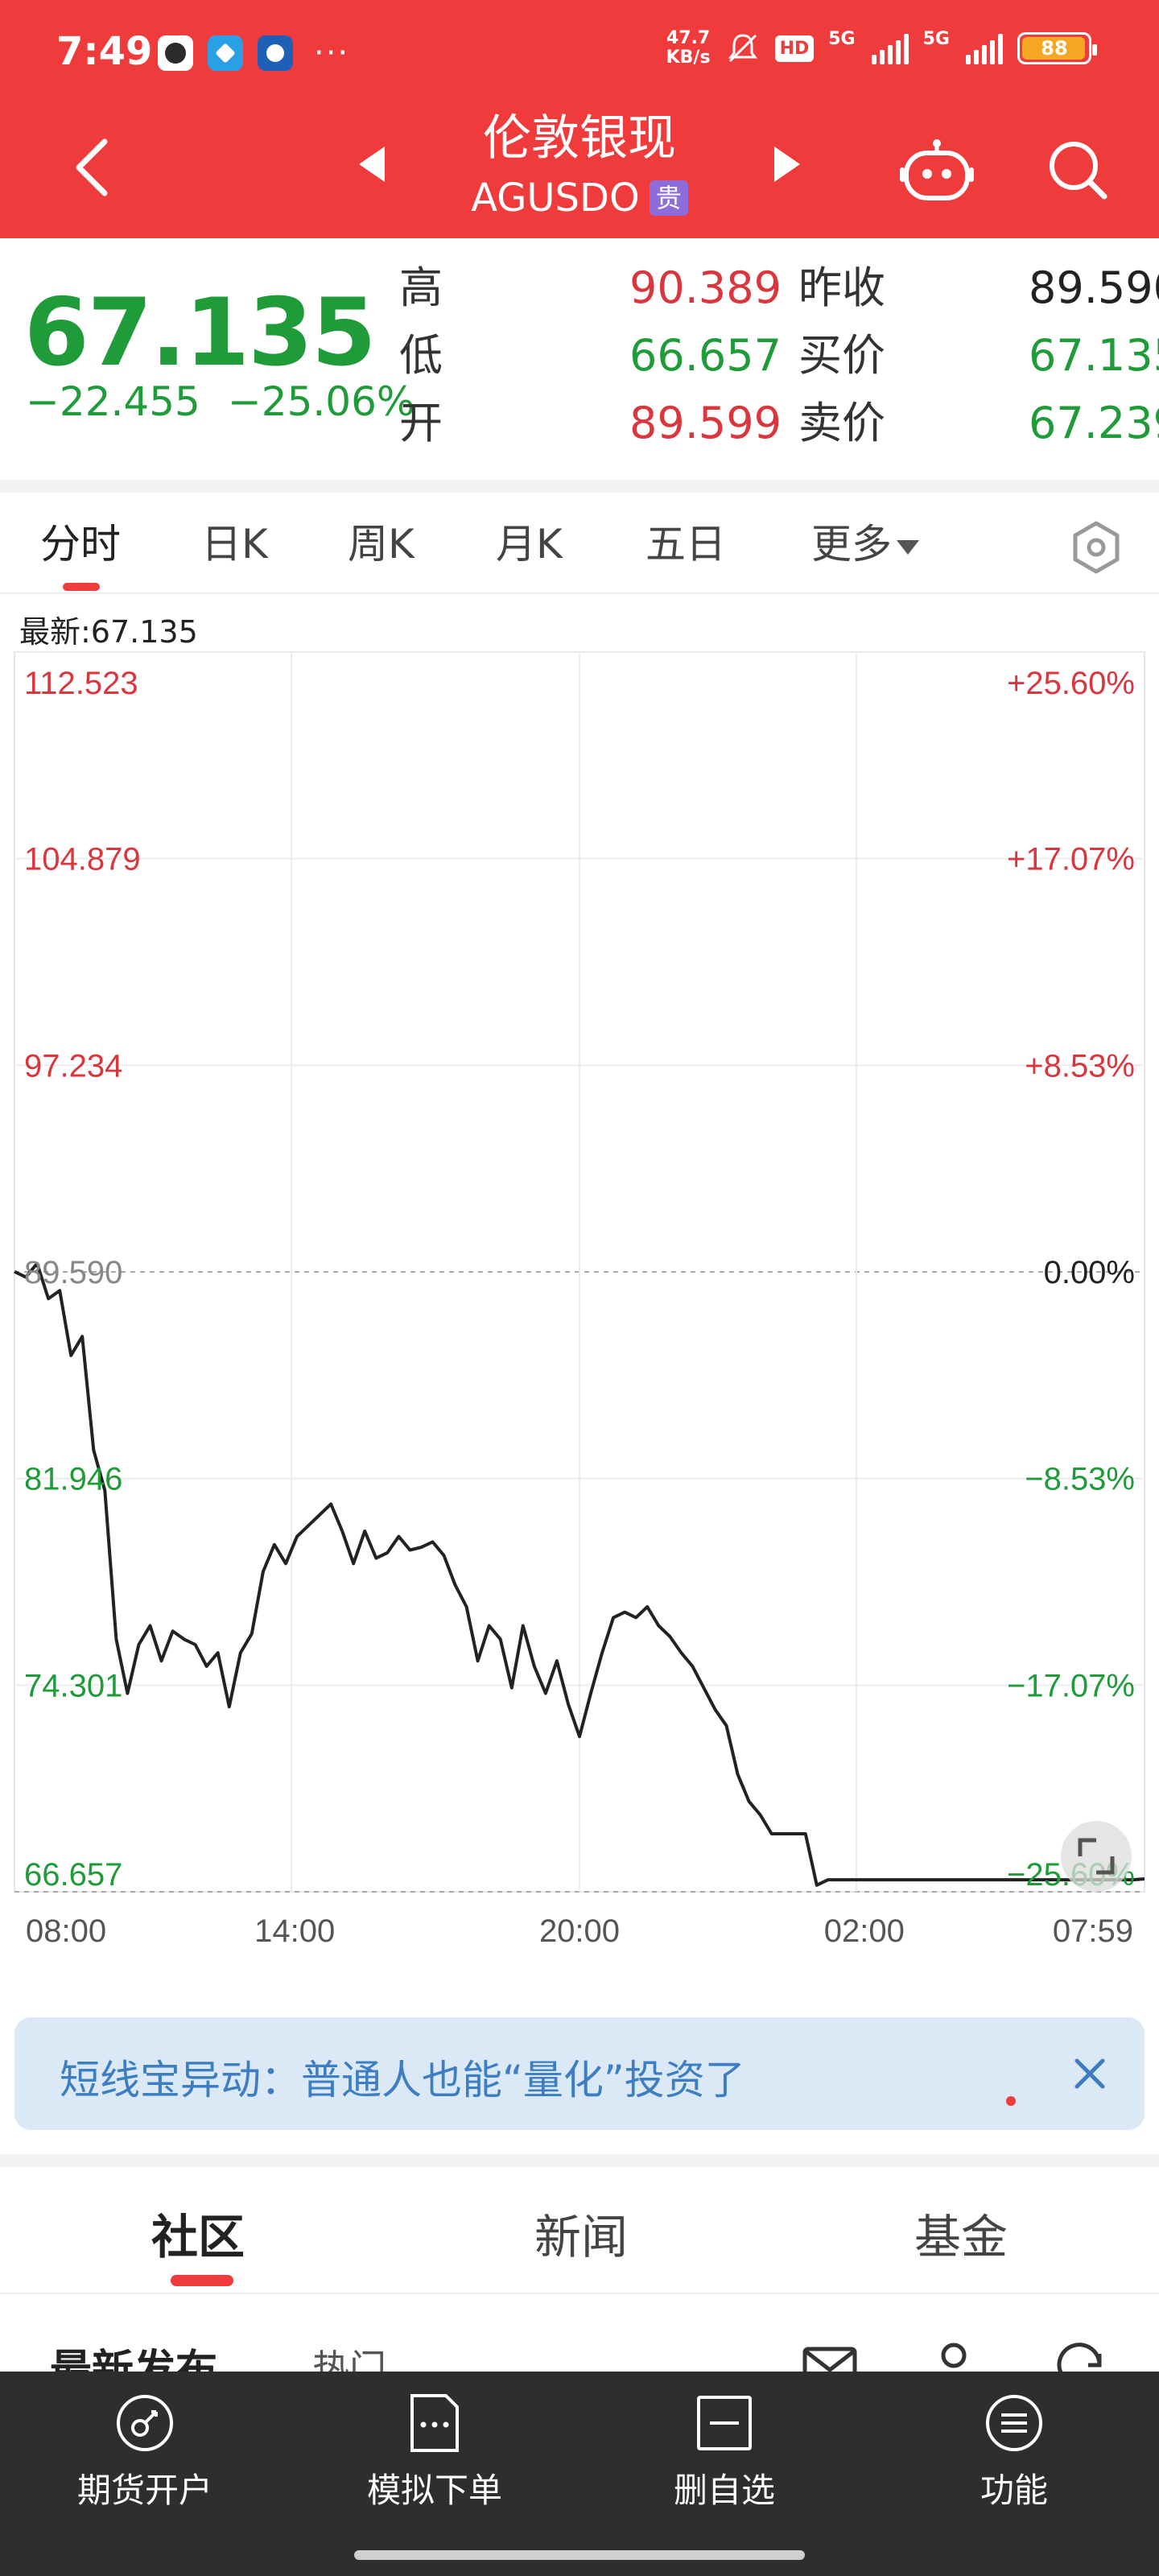  Describe the element at coordinates (841, 423) in the screenshot. I see `ask-label: 卖价` at that location.